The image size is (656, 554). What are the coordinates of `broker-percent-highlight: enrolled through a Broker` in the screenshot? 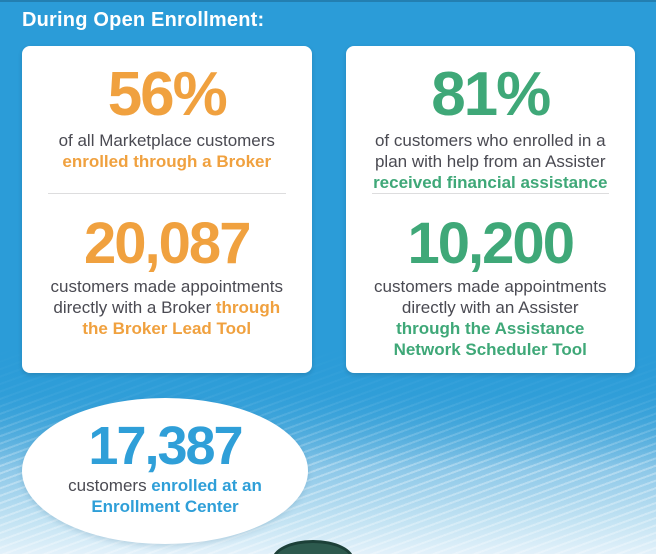 It's located at (167, 161).